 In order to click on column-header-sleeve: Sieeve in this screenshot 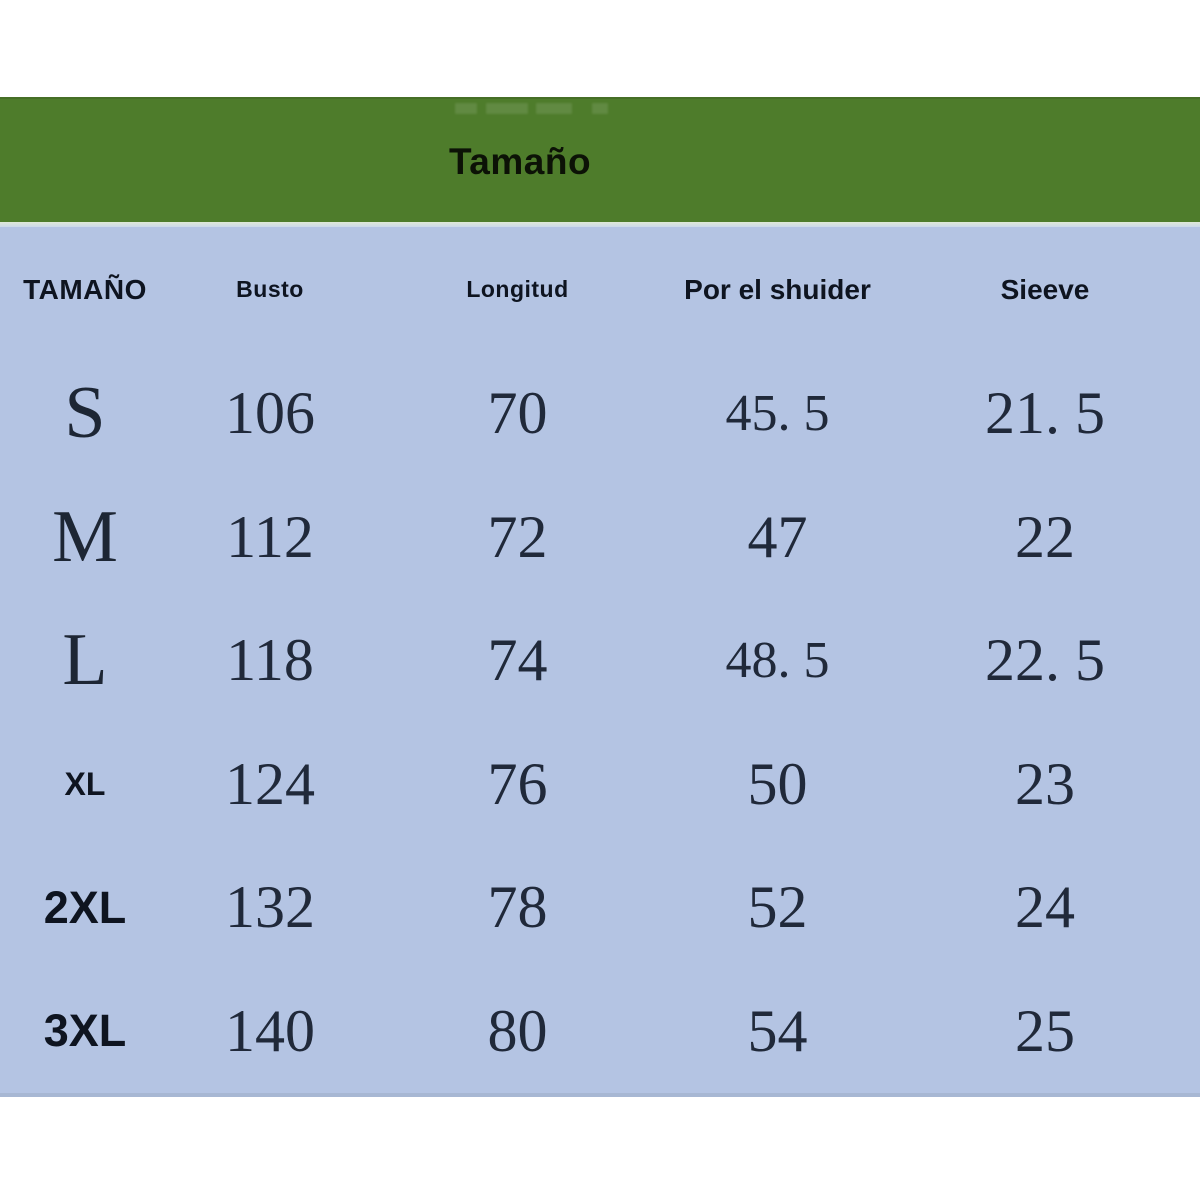, I will do `click(1045, 289)`.